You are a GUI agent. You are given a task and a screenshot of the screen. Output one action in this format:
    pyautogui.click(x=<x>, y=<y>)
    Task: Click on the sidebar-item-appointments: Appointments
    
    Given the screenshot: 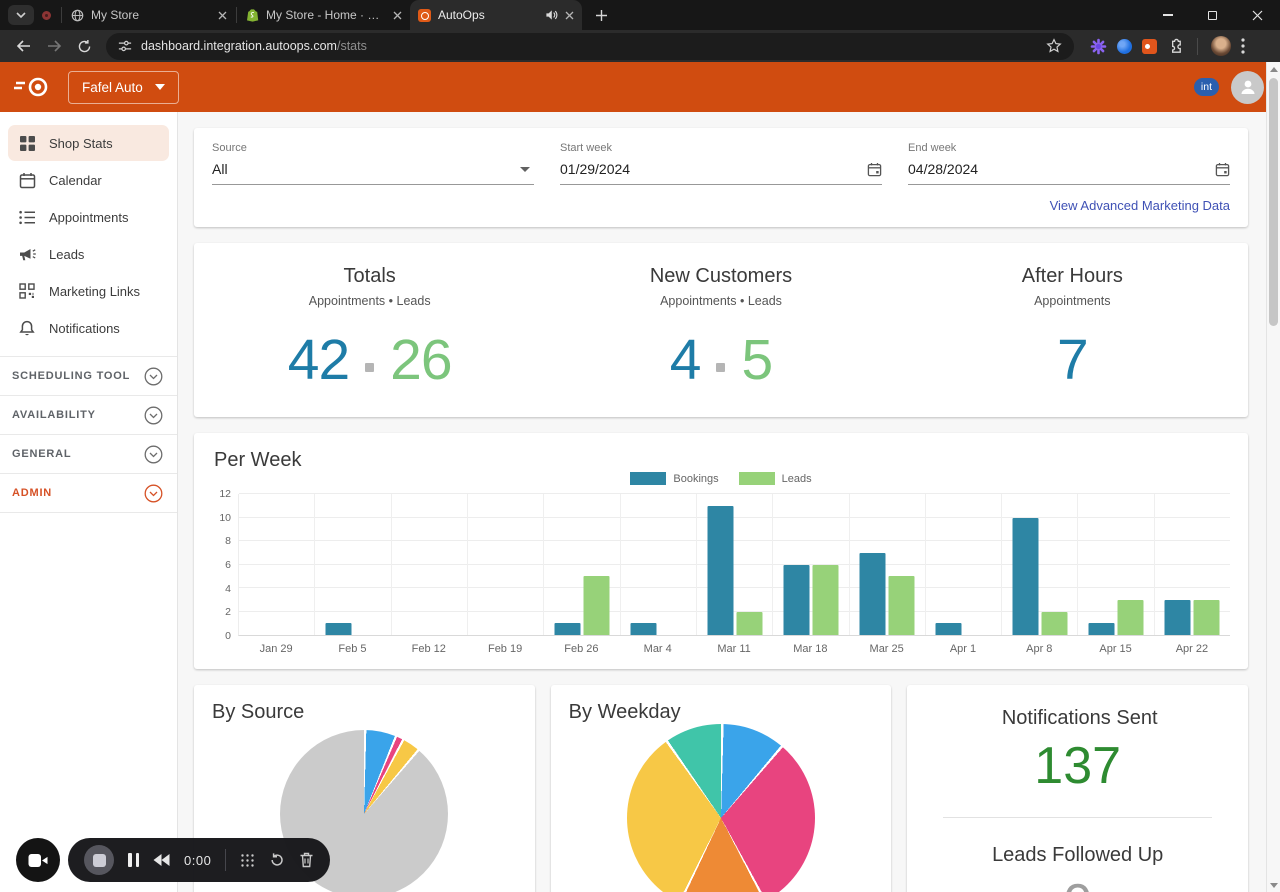 What is the action you would take?
    pyautogui.click(x=88, y=217)
    